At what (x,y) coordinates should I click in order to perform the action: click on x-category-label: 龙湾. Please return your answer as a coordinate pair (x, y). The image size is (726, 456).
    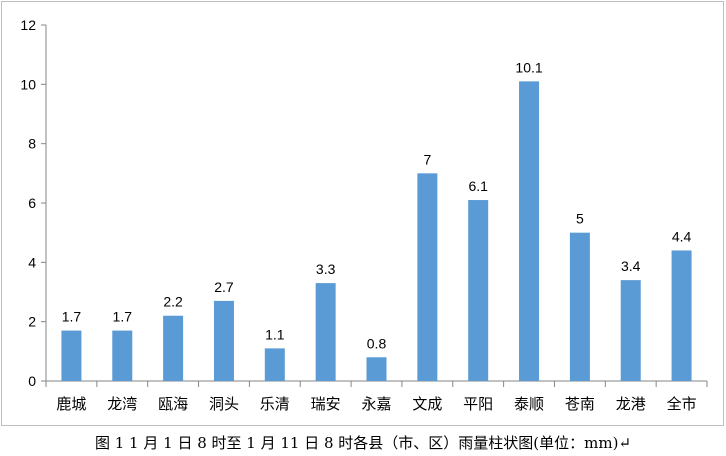
    Looking at the image, I should click on (122, 404).